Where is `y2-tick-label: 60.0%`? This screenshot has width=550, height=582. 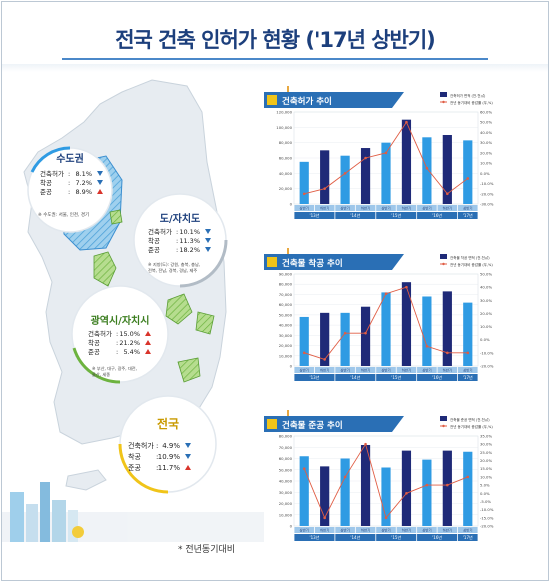 y2-tick-label: 60.0% is located at coordinates (486, 112).